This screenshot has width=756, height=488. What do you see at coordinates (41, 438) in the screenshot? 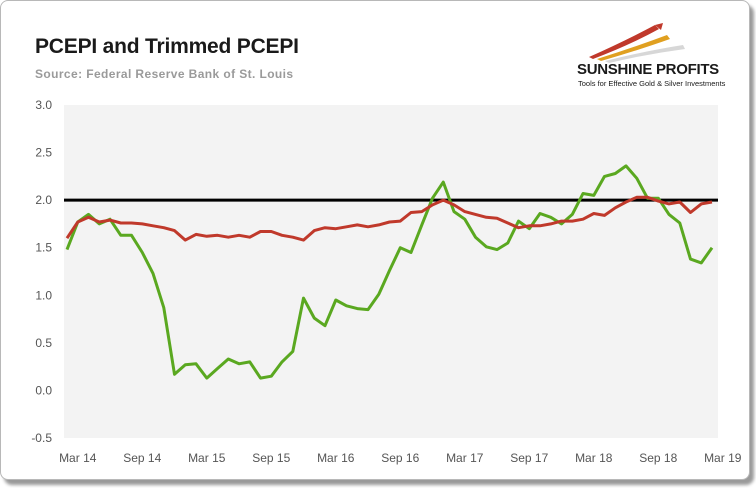
I see `y-tick-label: -0.5` at bounding box center [41, 438].